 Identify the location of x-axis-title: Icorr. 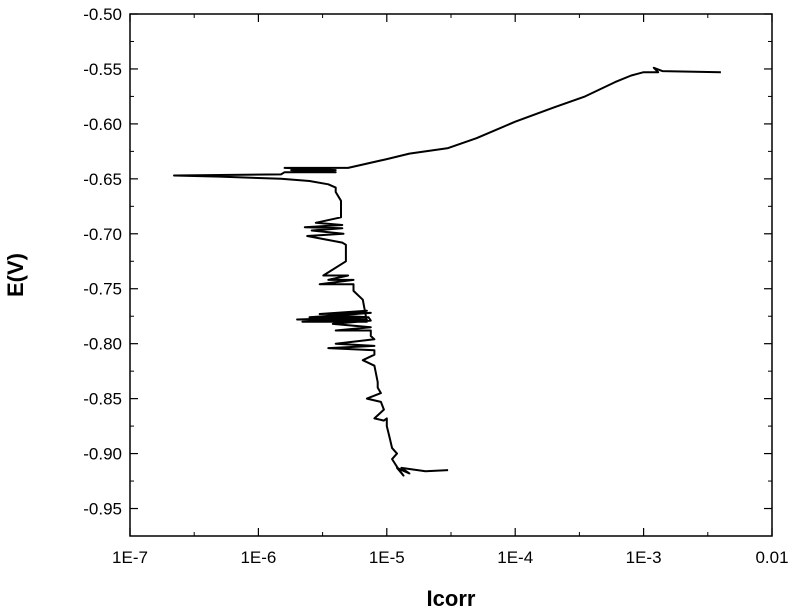
(451, 598).